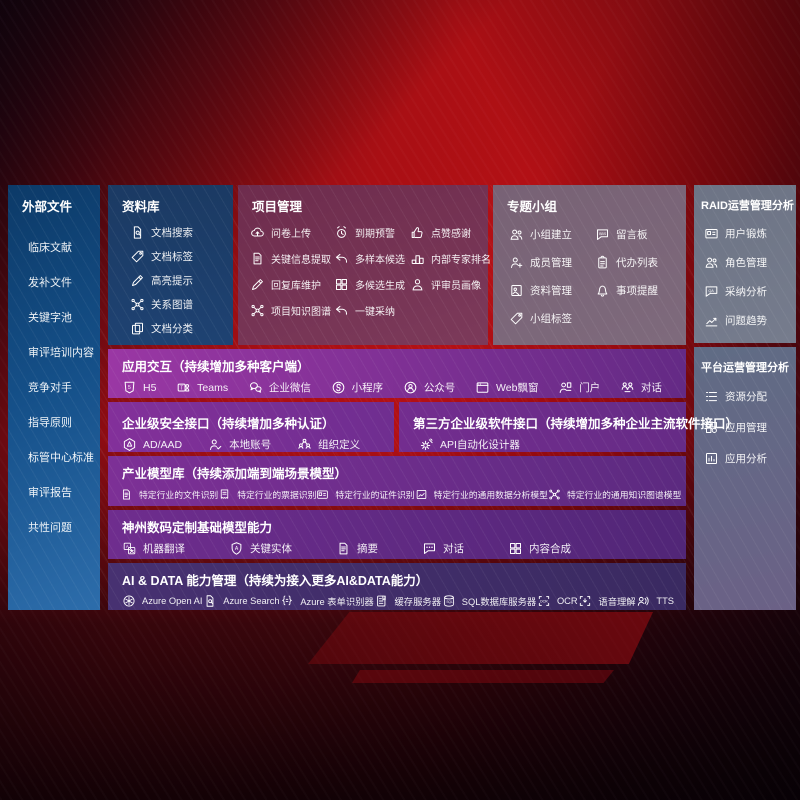 The image size is (800, 800). Describe the element at coordinates (443, 548) in the screenshot. I see `item-chat-dots: 对话` at that location.